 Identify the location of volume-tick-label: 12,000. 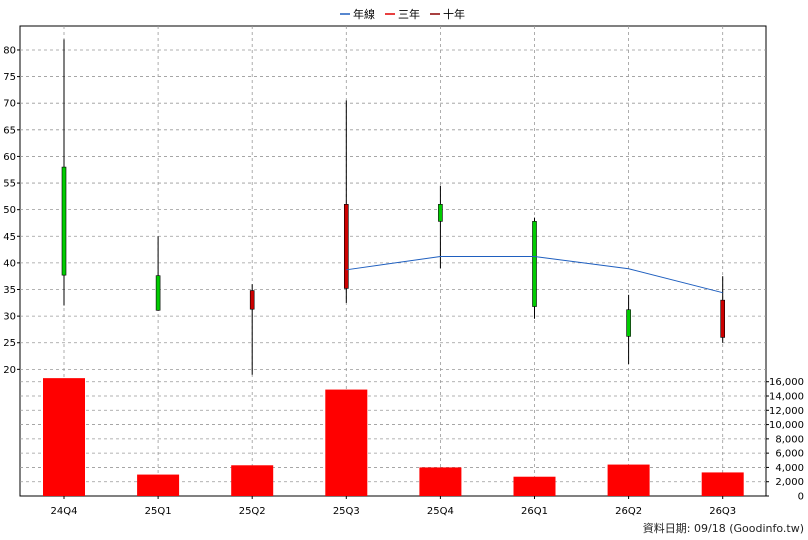
(786, 411).